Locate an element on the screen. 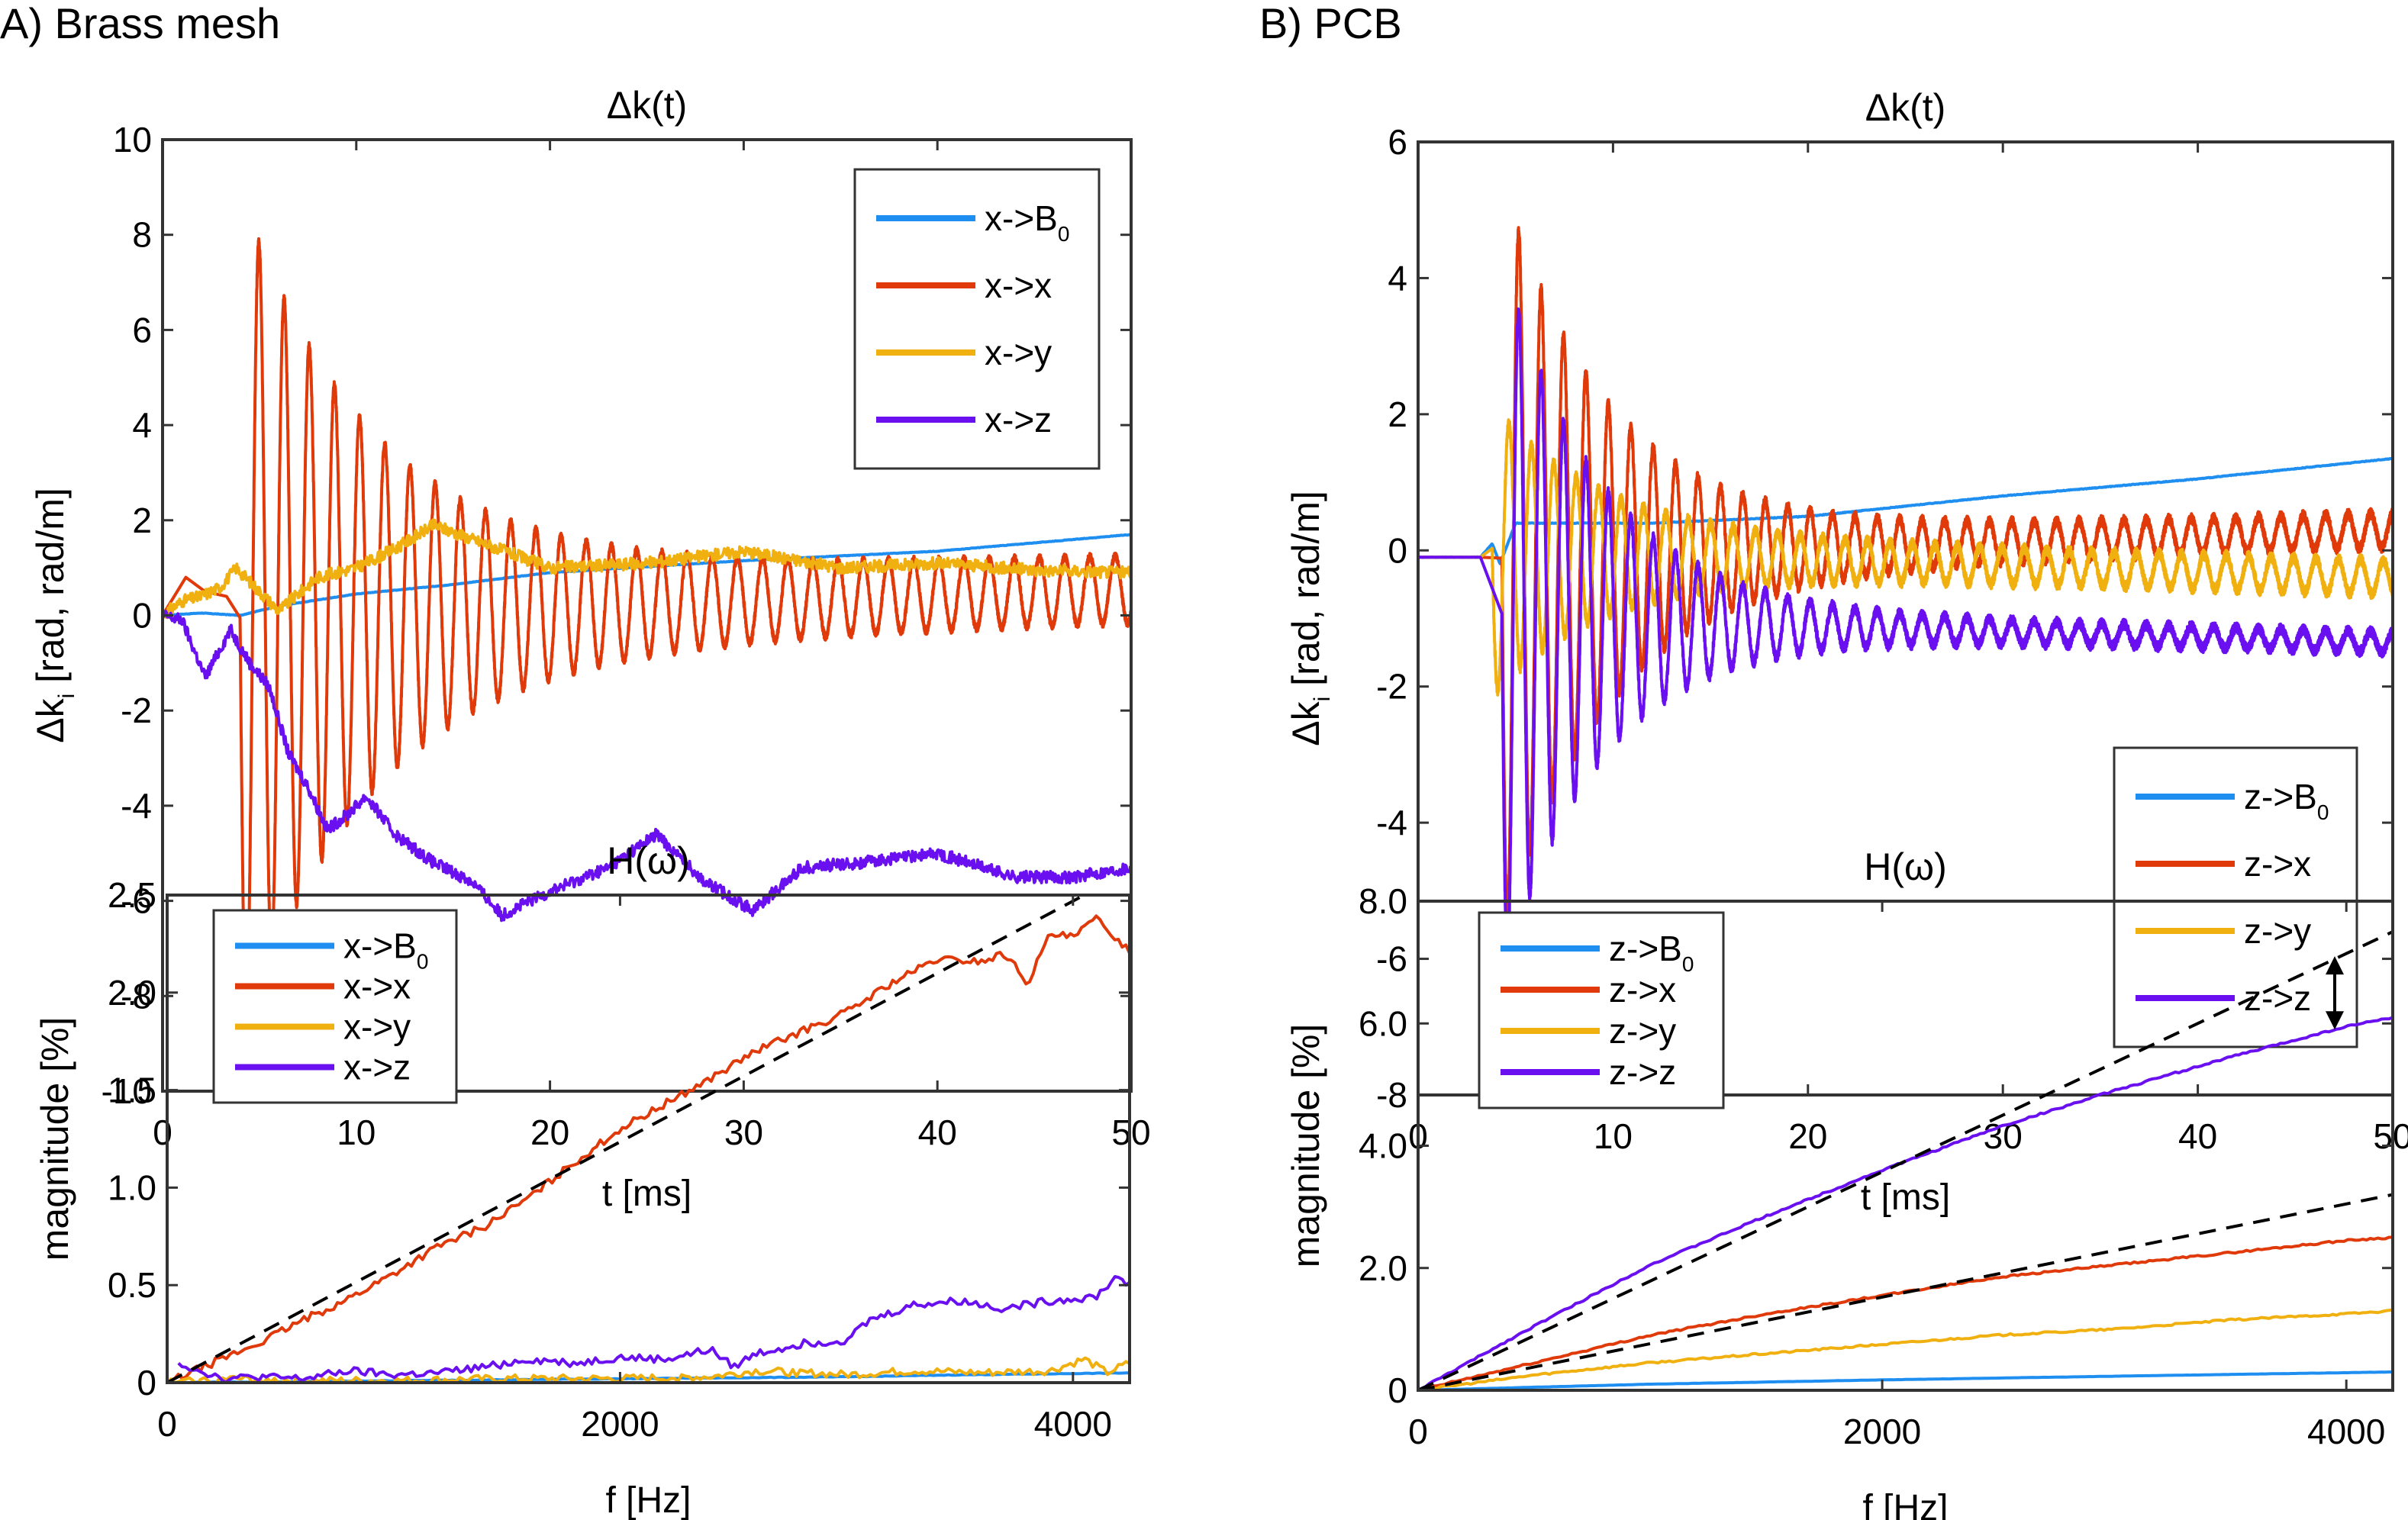 The height and width of the screenshot is (1520, 2408). y-tick-label: -10 is located at coordinates (127, 1091).